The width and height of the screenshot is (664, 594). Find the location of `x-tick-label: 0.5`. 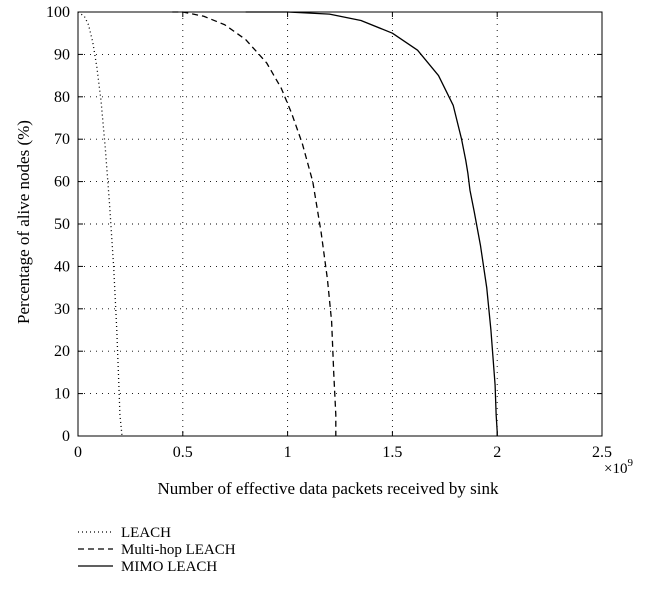

x-tick-label: 0.5 is located at coordinates (183, 452).